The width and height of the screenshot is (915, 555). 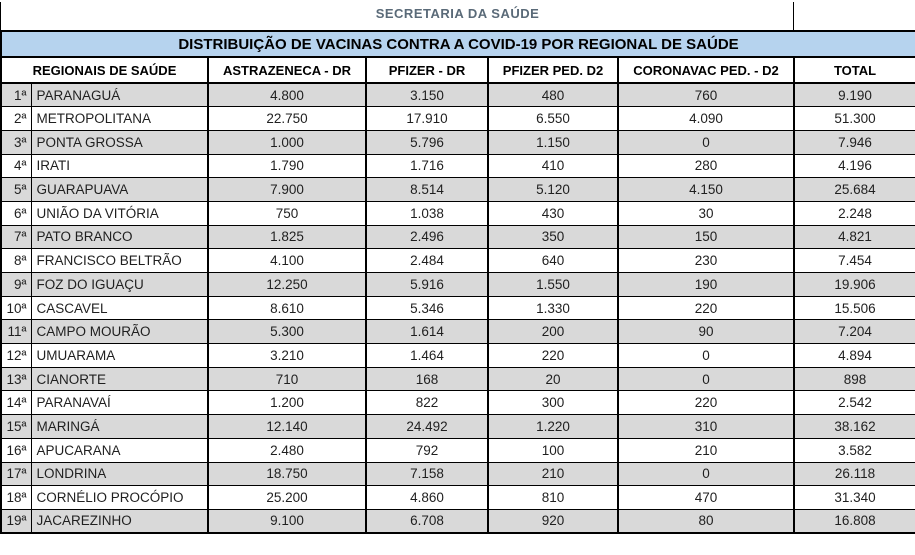 I want to click on total-cell: 2.248, so click(x=853, y=213).